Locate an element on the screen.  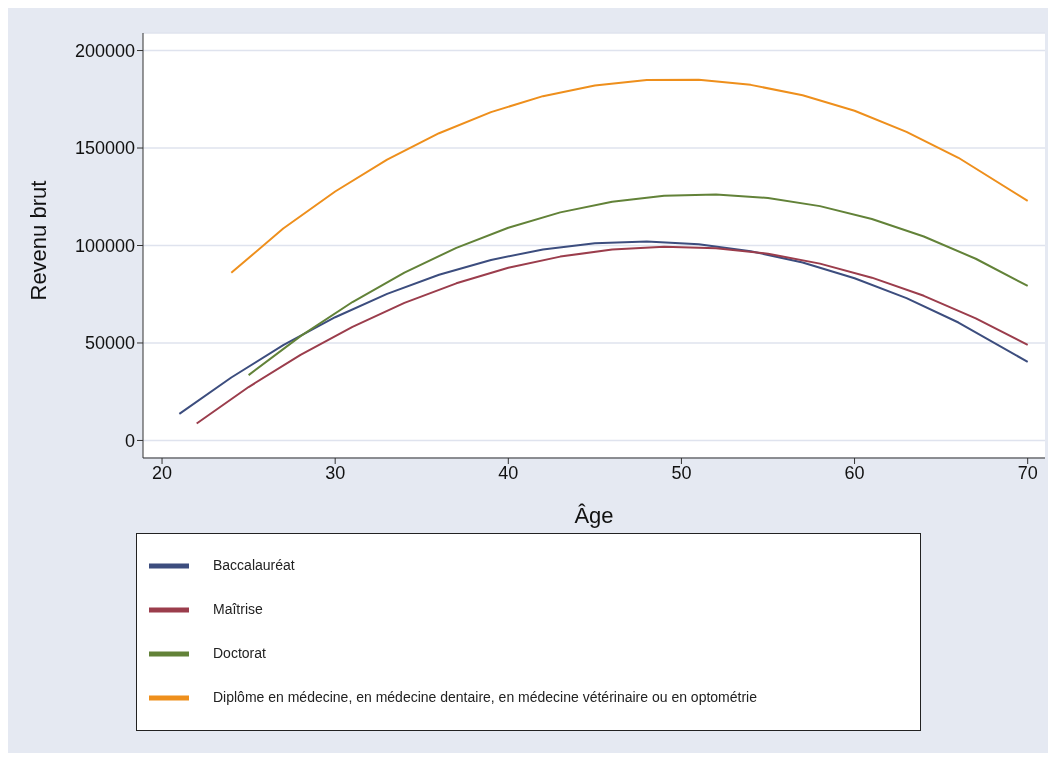
legend-label: Doctorat is located at coordinates (239, 653).